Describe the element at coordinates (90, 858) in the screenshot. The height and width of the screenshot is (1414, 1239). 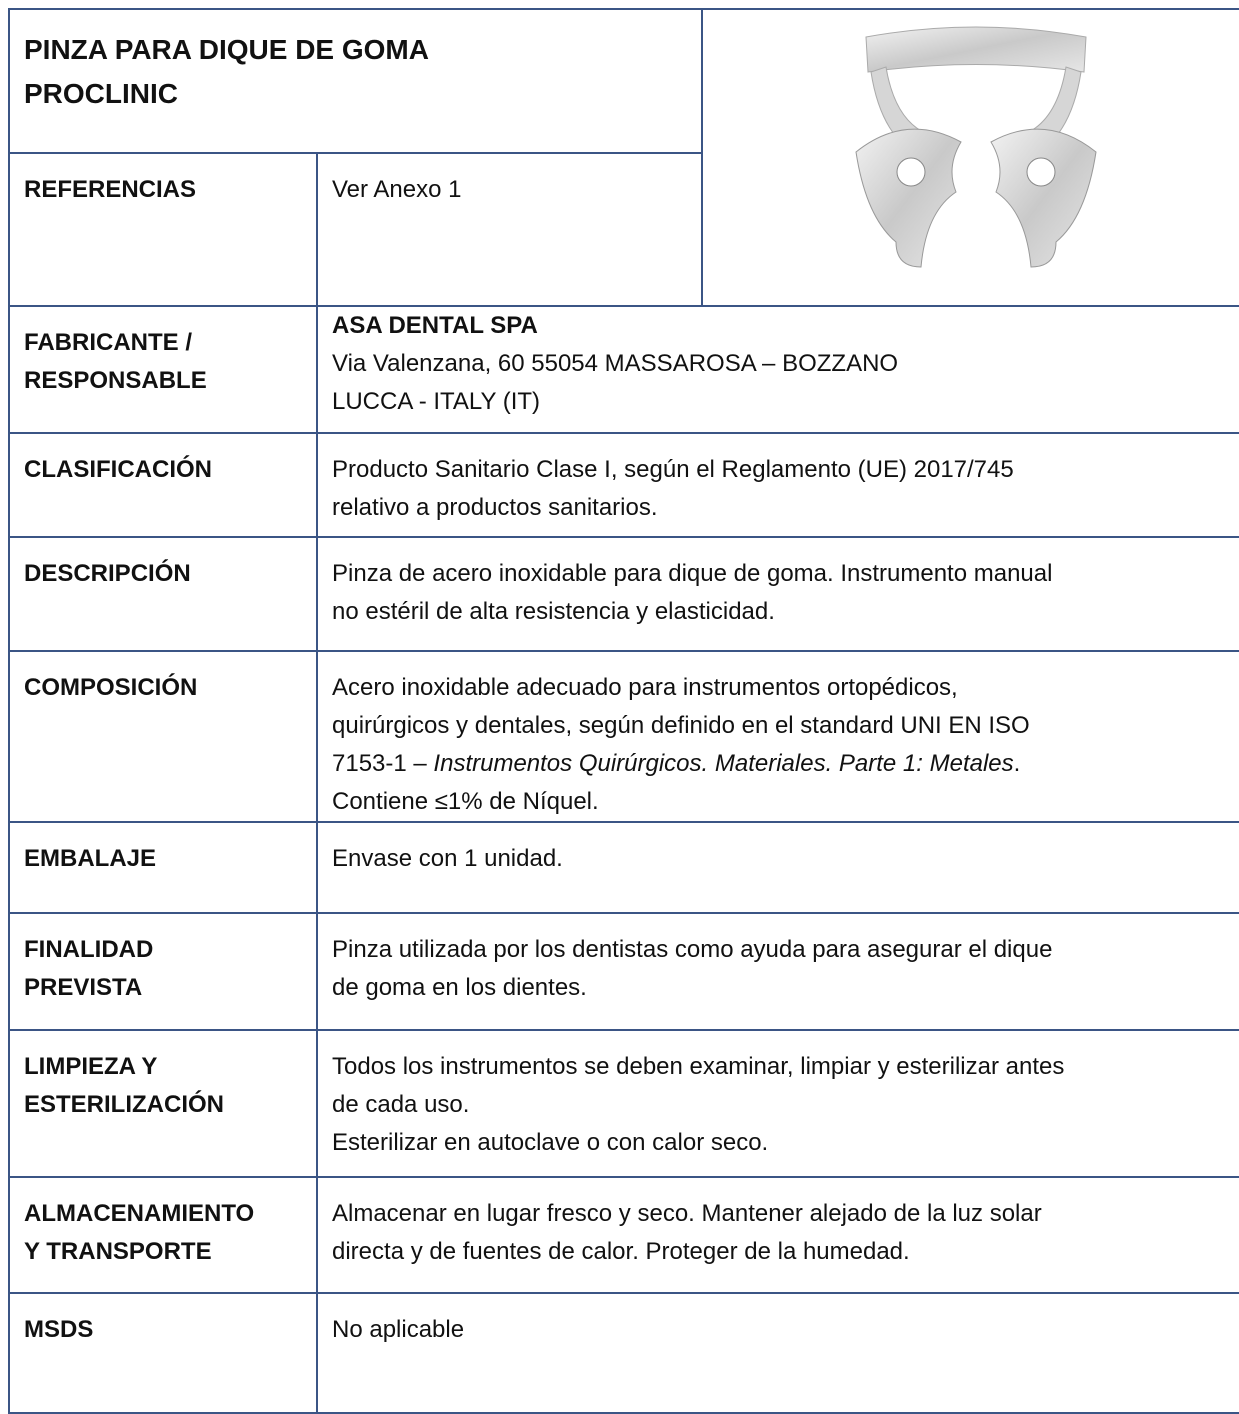
I see `label-line: EMBALAJE` at that location.